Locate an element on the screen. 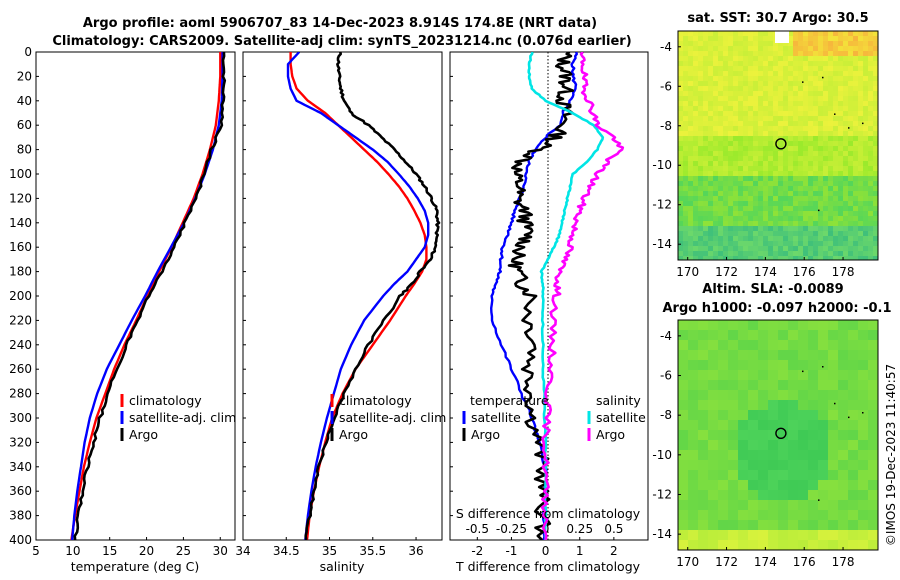 The height and width of the screenshot is (580, 900). salinity-legend: climatology satellite-adj. clim Argo is located at coordinates (388, 417).